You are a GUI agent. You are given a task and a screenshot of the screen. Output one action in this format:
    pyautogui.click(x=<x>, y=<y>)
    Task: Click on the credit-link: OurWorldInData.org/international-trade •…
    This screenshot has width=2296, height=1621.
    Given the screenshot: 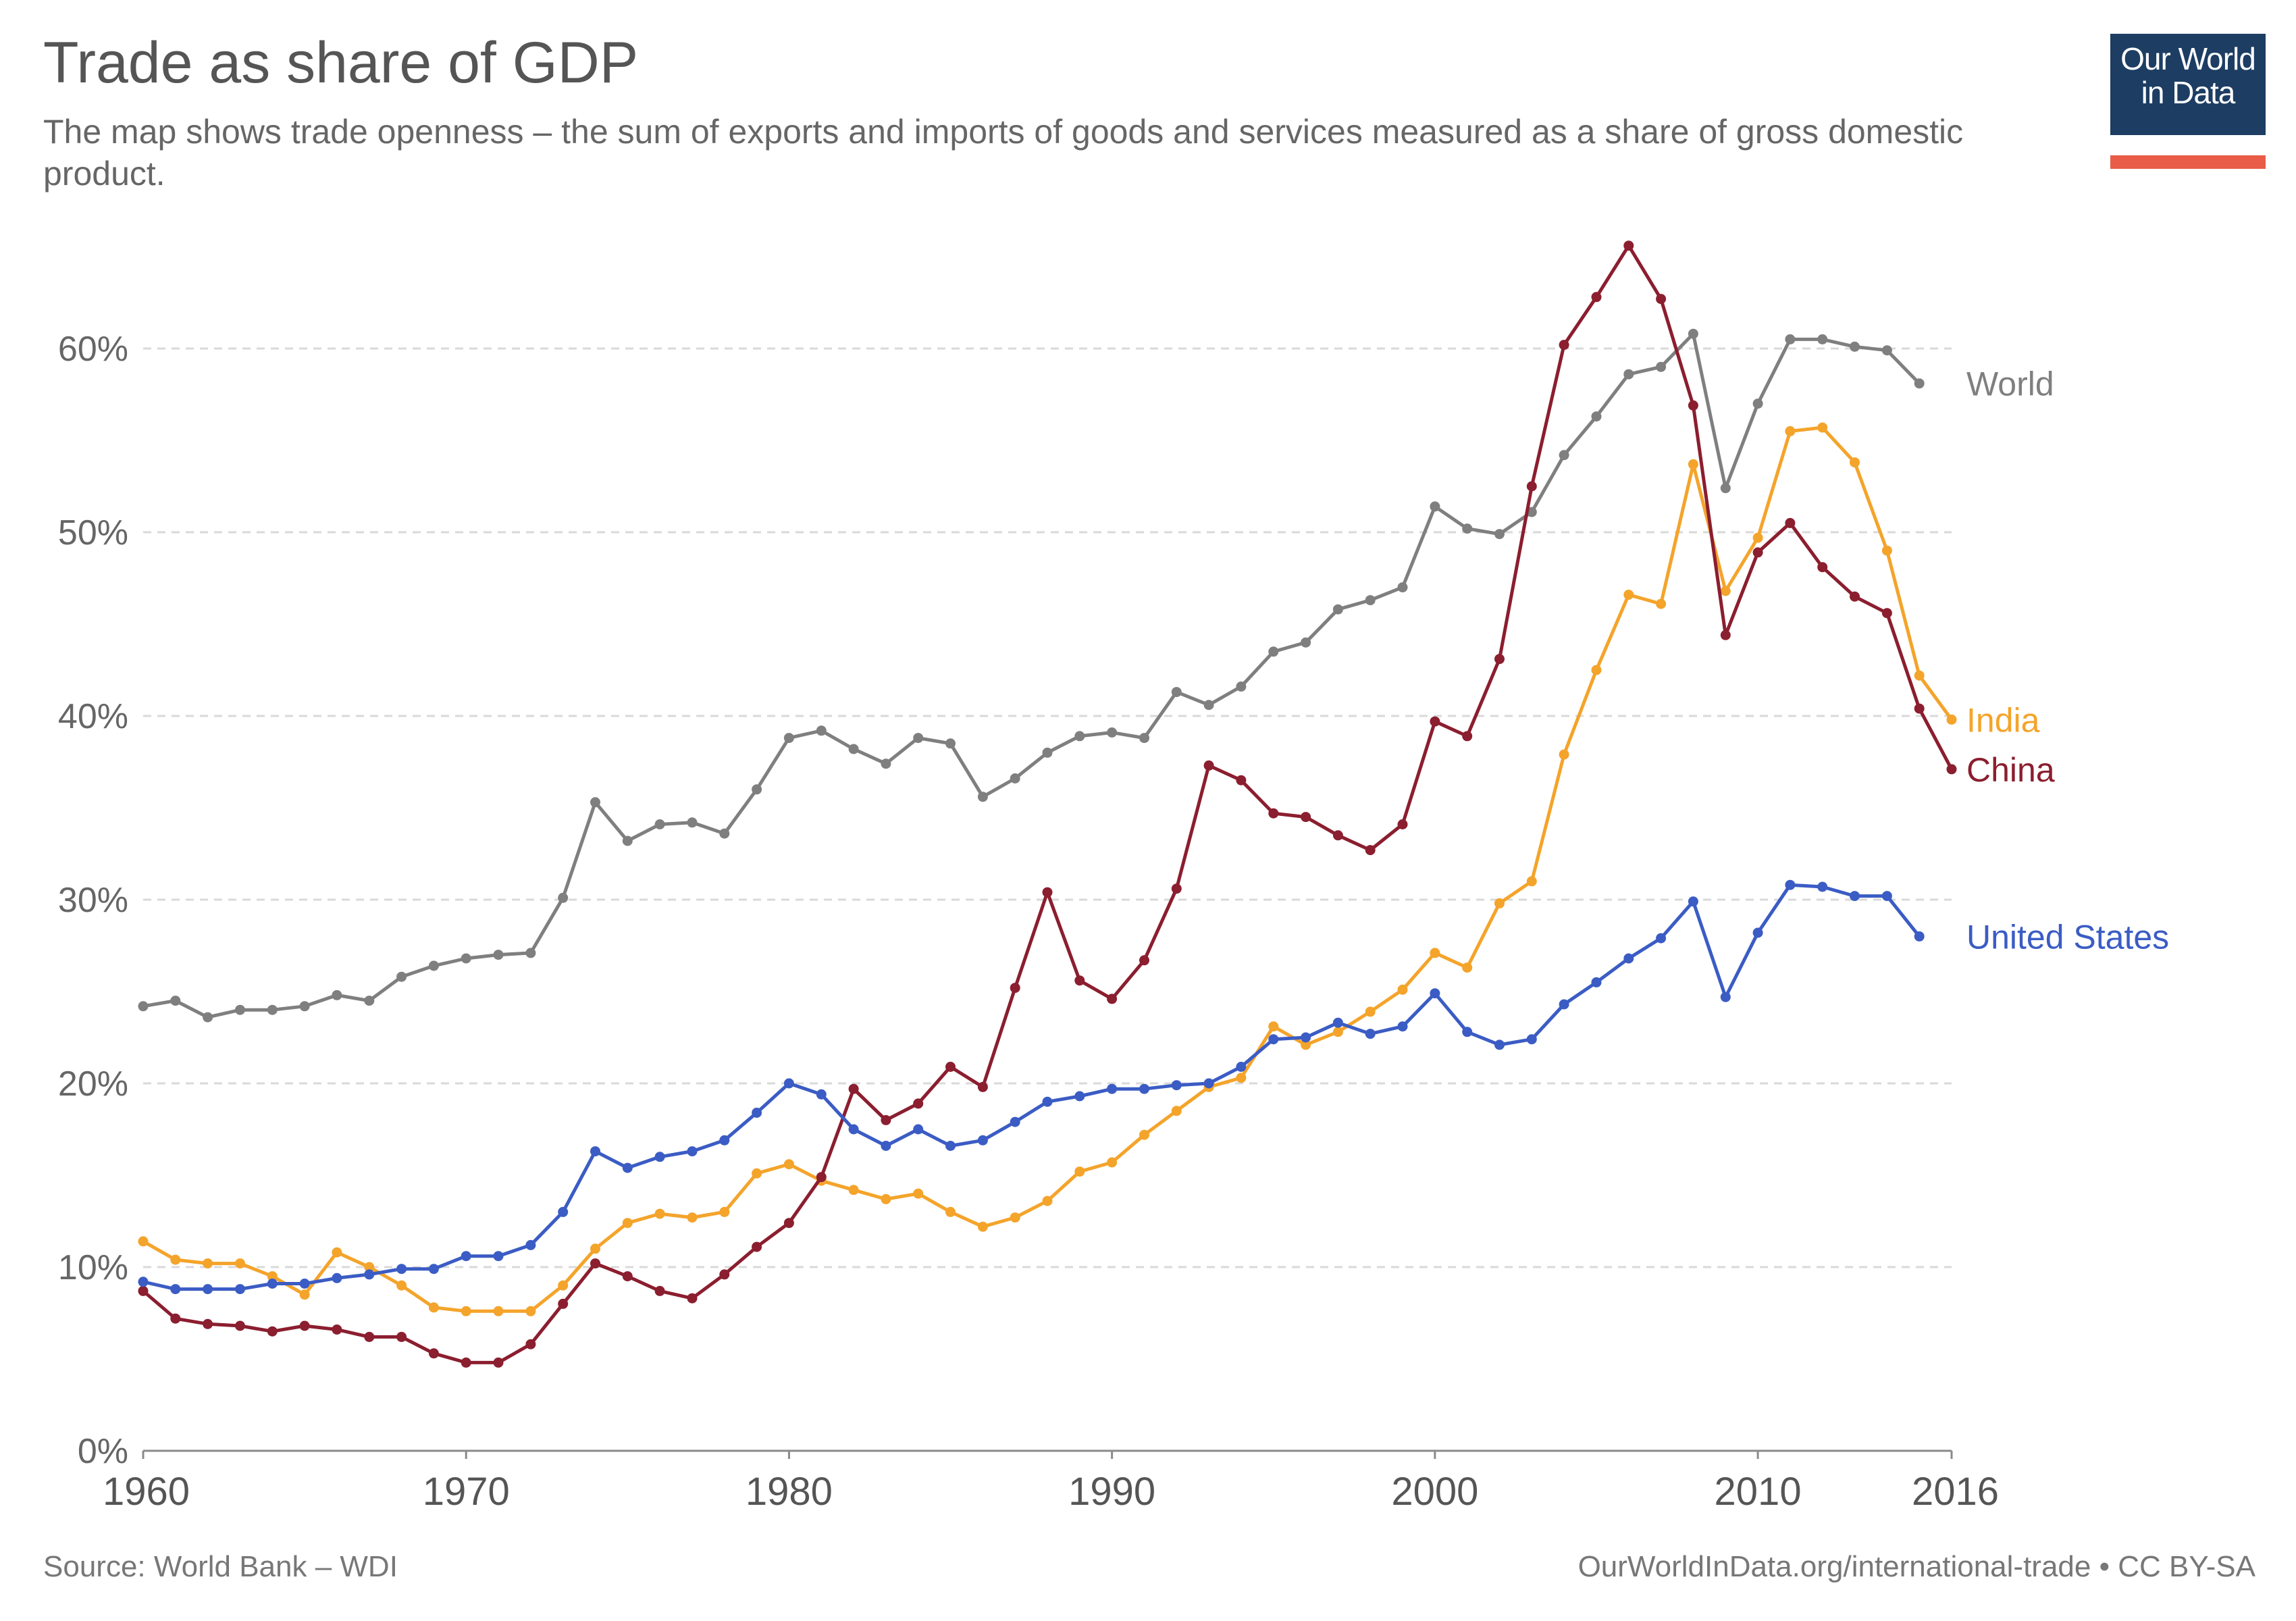 What is the action you would take?
    pyautogui.click(x=1916, y=1566)
    